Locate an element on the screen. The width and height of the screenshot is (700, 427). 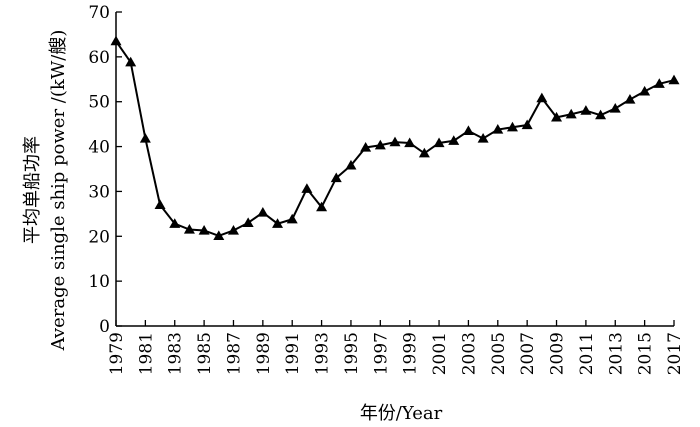
x-tick-label: 1979 is located at coordinates (117, 353).